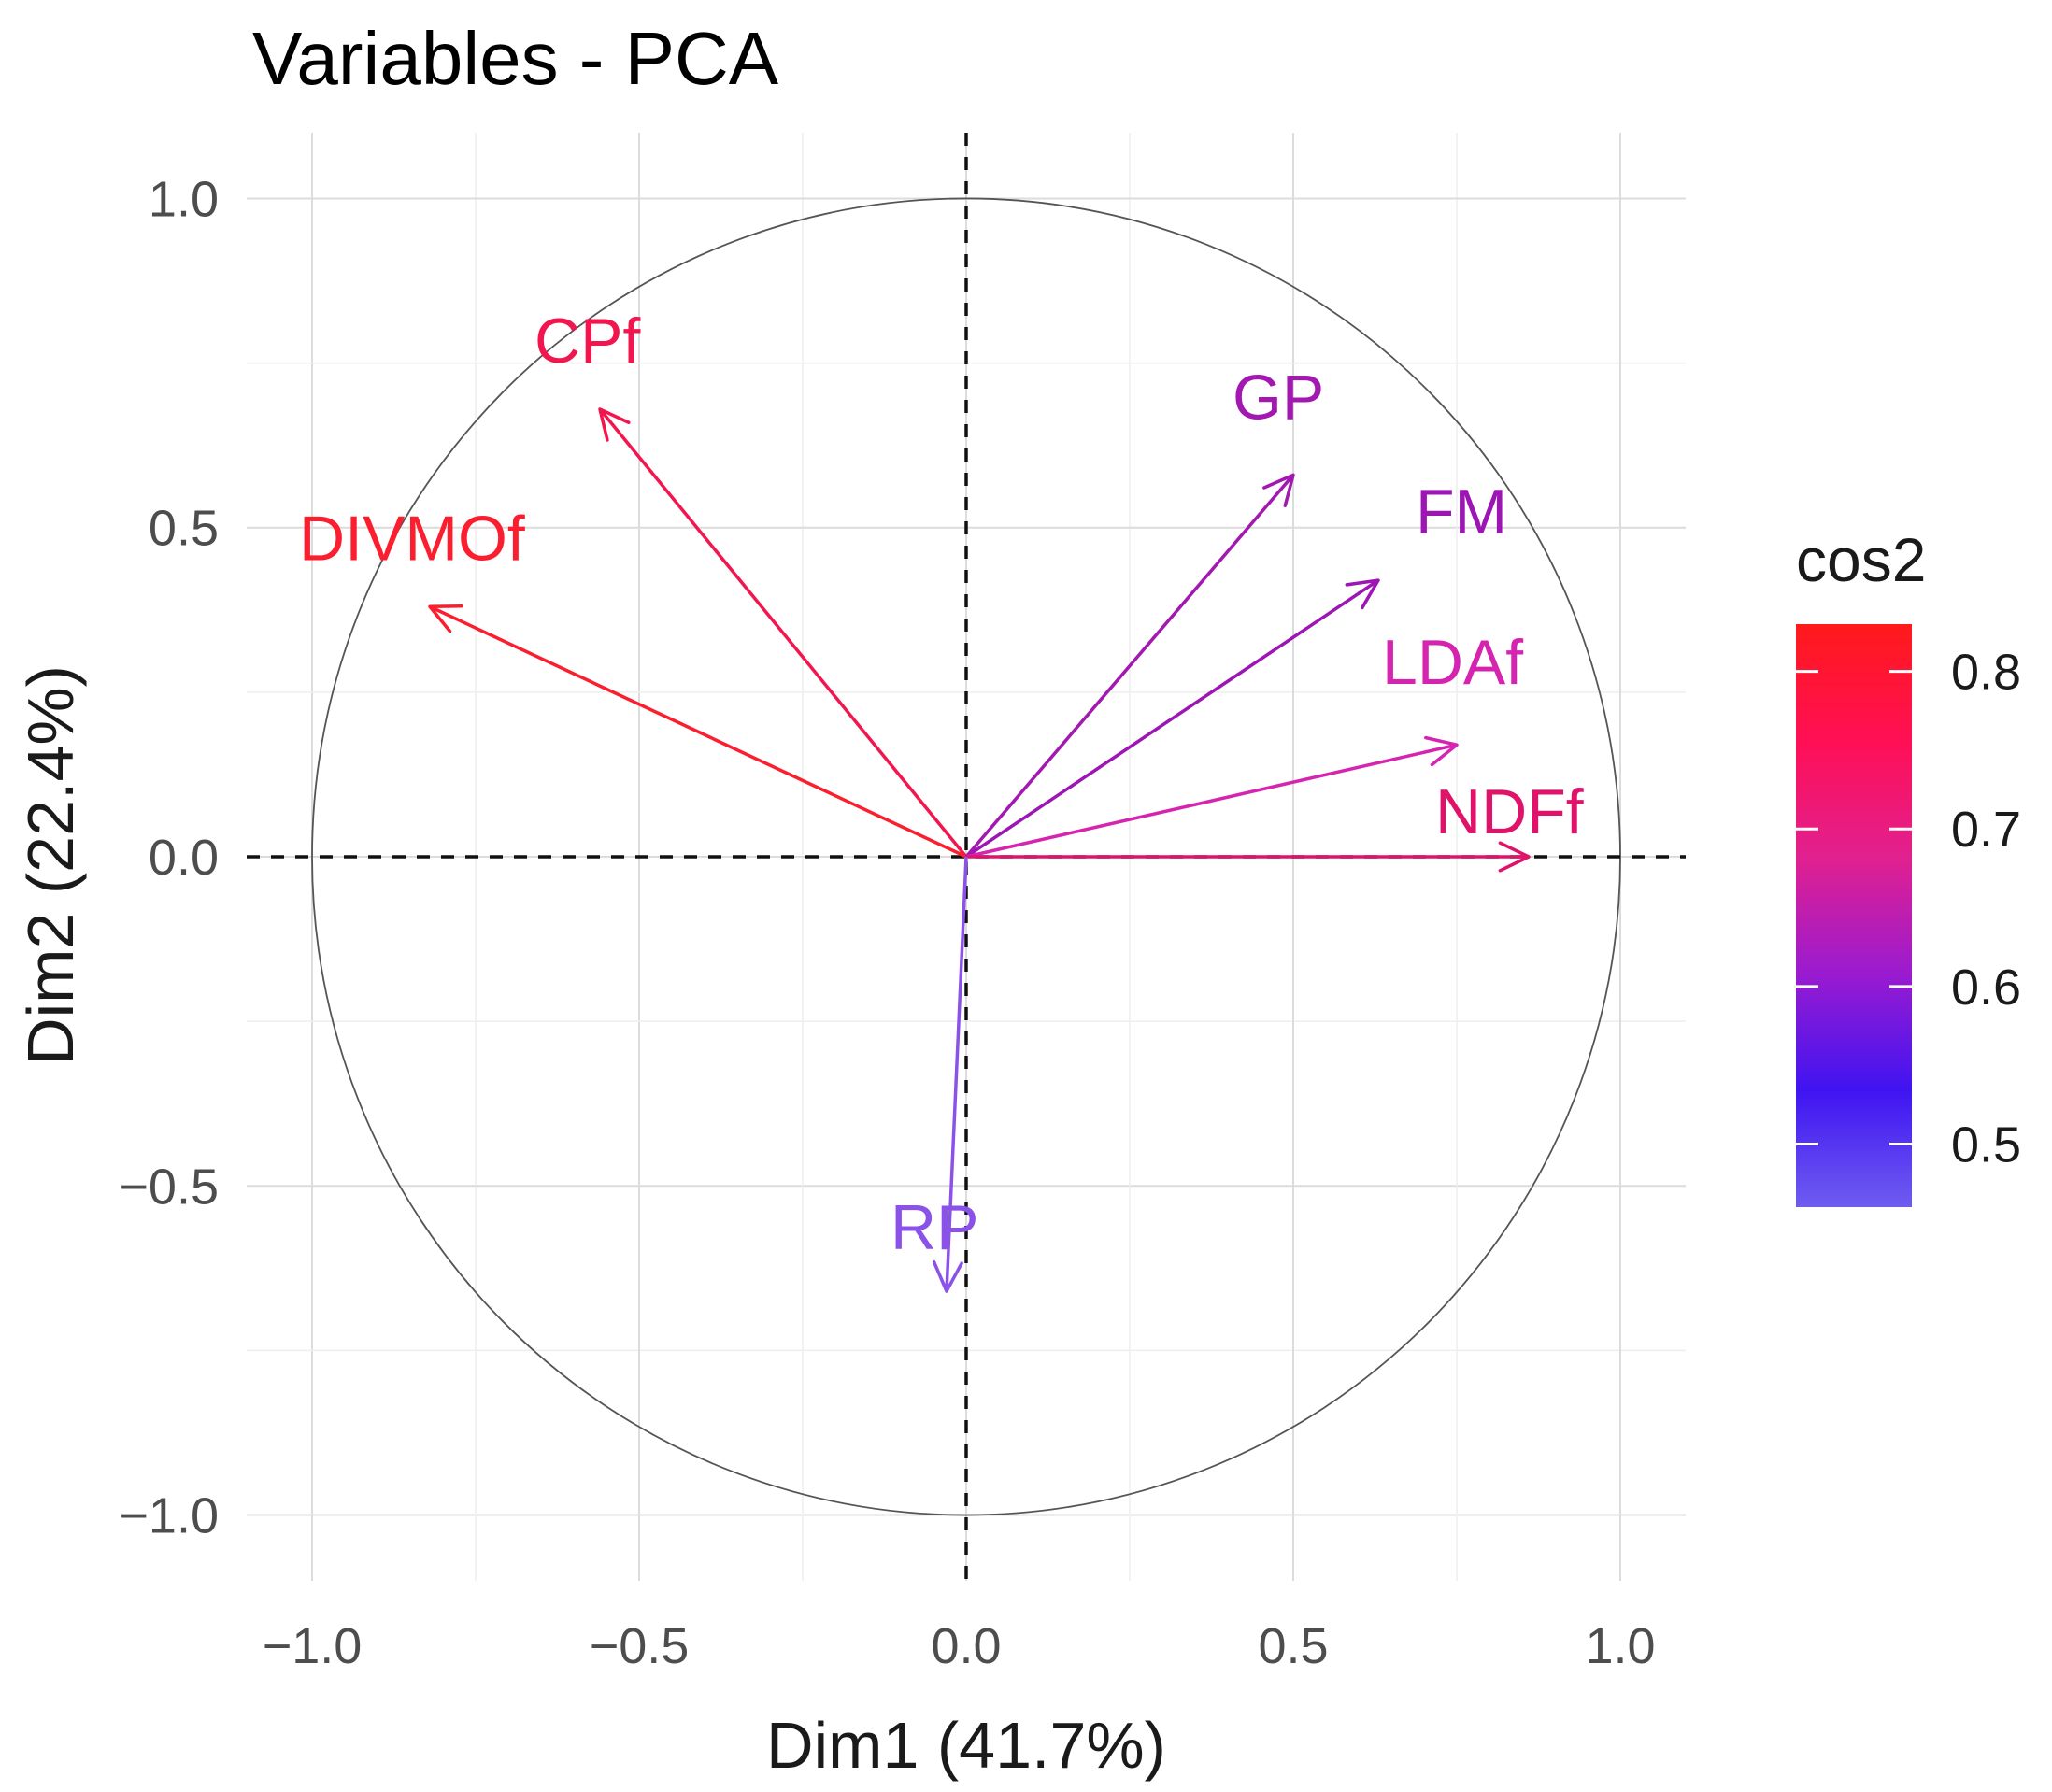 The width and height of the screenshot is (2052, 1792). Describe the element at coordinates (1278, 397) in the screenshot. I see `variable-label: GP` at that location.